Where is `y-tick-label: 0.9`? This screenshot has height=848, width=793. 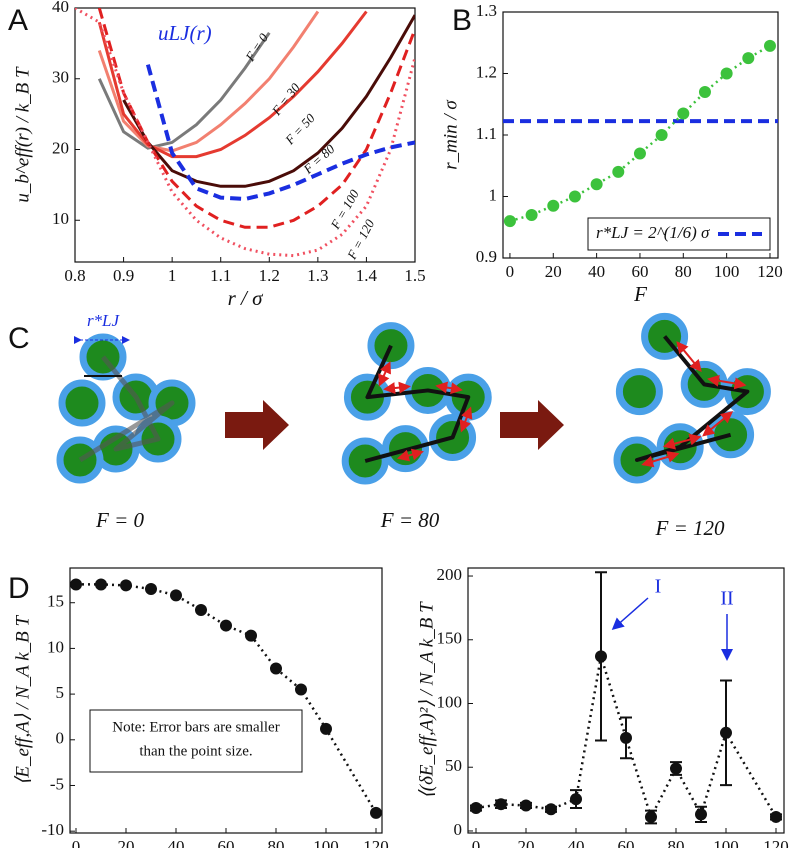
y-tick-label: 0.9 is located at coordinates (486, 256).